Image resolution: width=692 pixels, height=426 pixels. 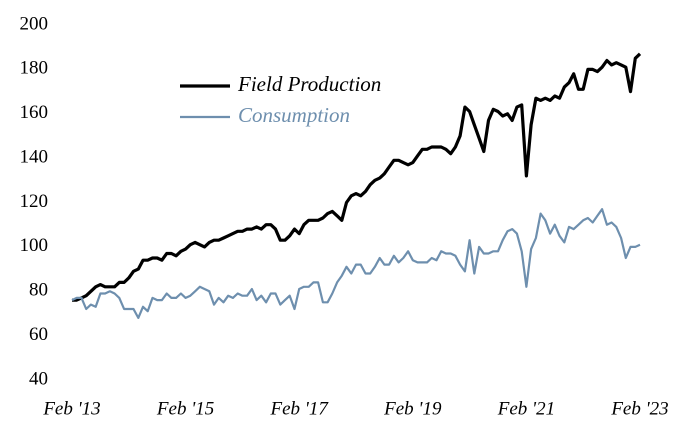 What do you see at coordinates (34, 156) in the screenshot?
I see `y-tick-label: 140` at bounding box center [34, 156].